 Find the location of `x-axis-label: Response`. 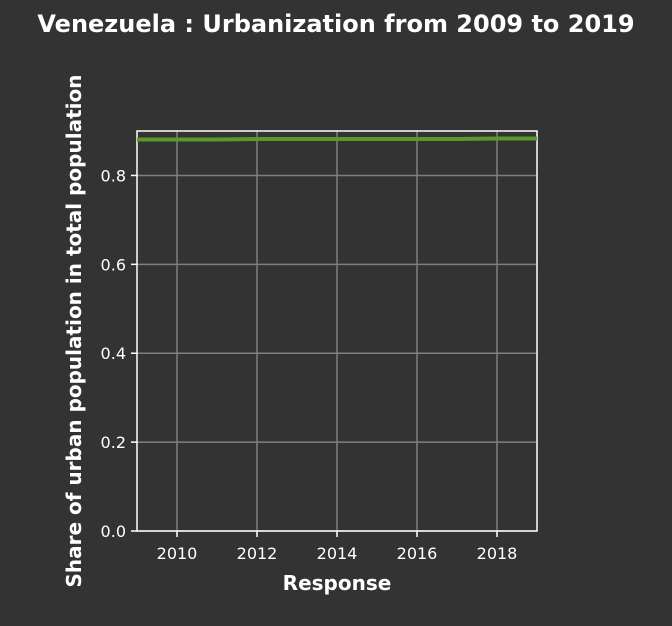

x-axis-label: Response is located at coordinates (337, 583).